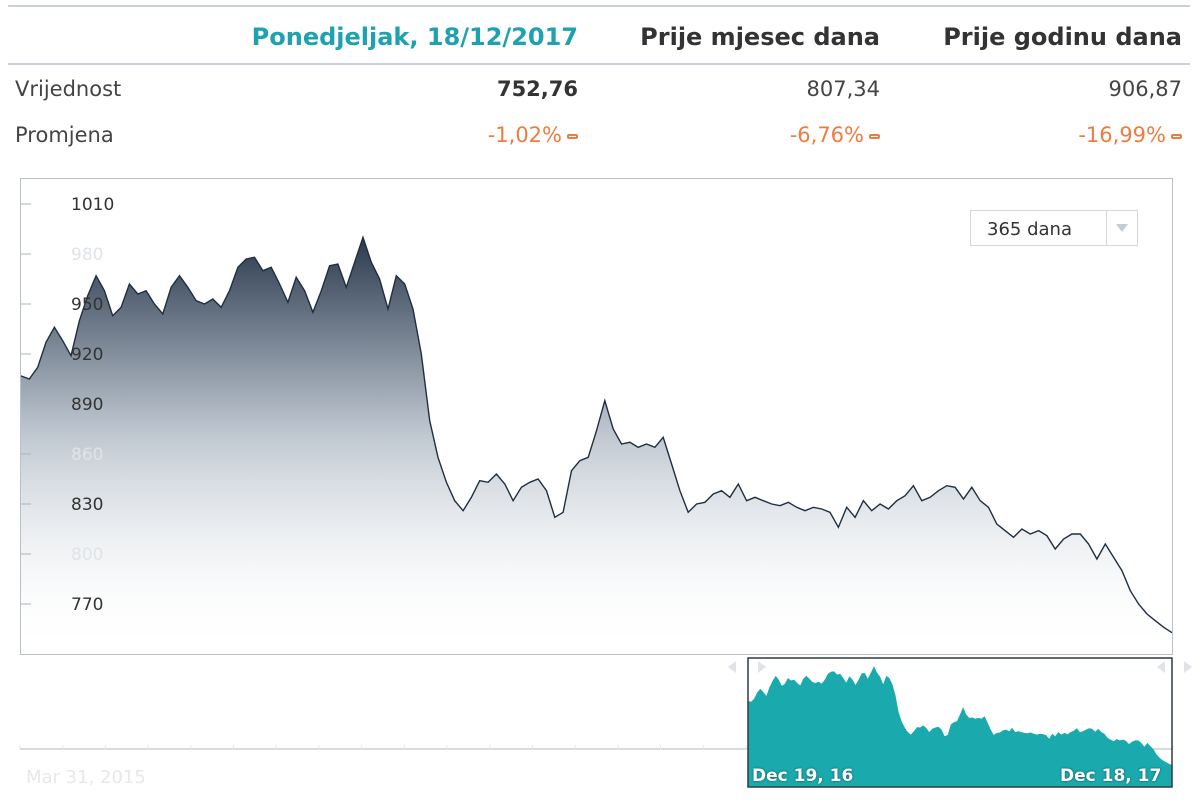 The width and height of the screenshot is (1200, 800). Describe the element at coordinates (760, 37) in the screenshot. I see `header-month-ago: Prije mjesec dana` at that location.